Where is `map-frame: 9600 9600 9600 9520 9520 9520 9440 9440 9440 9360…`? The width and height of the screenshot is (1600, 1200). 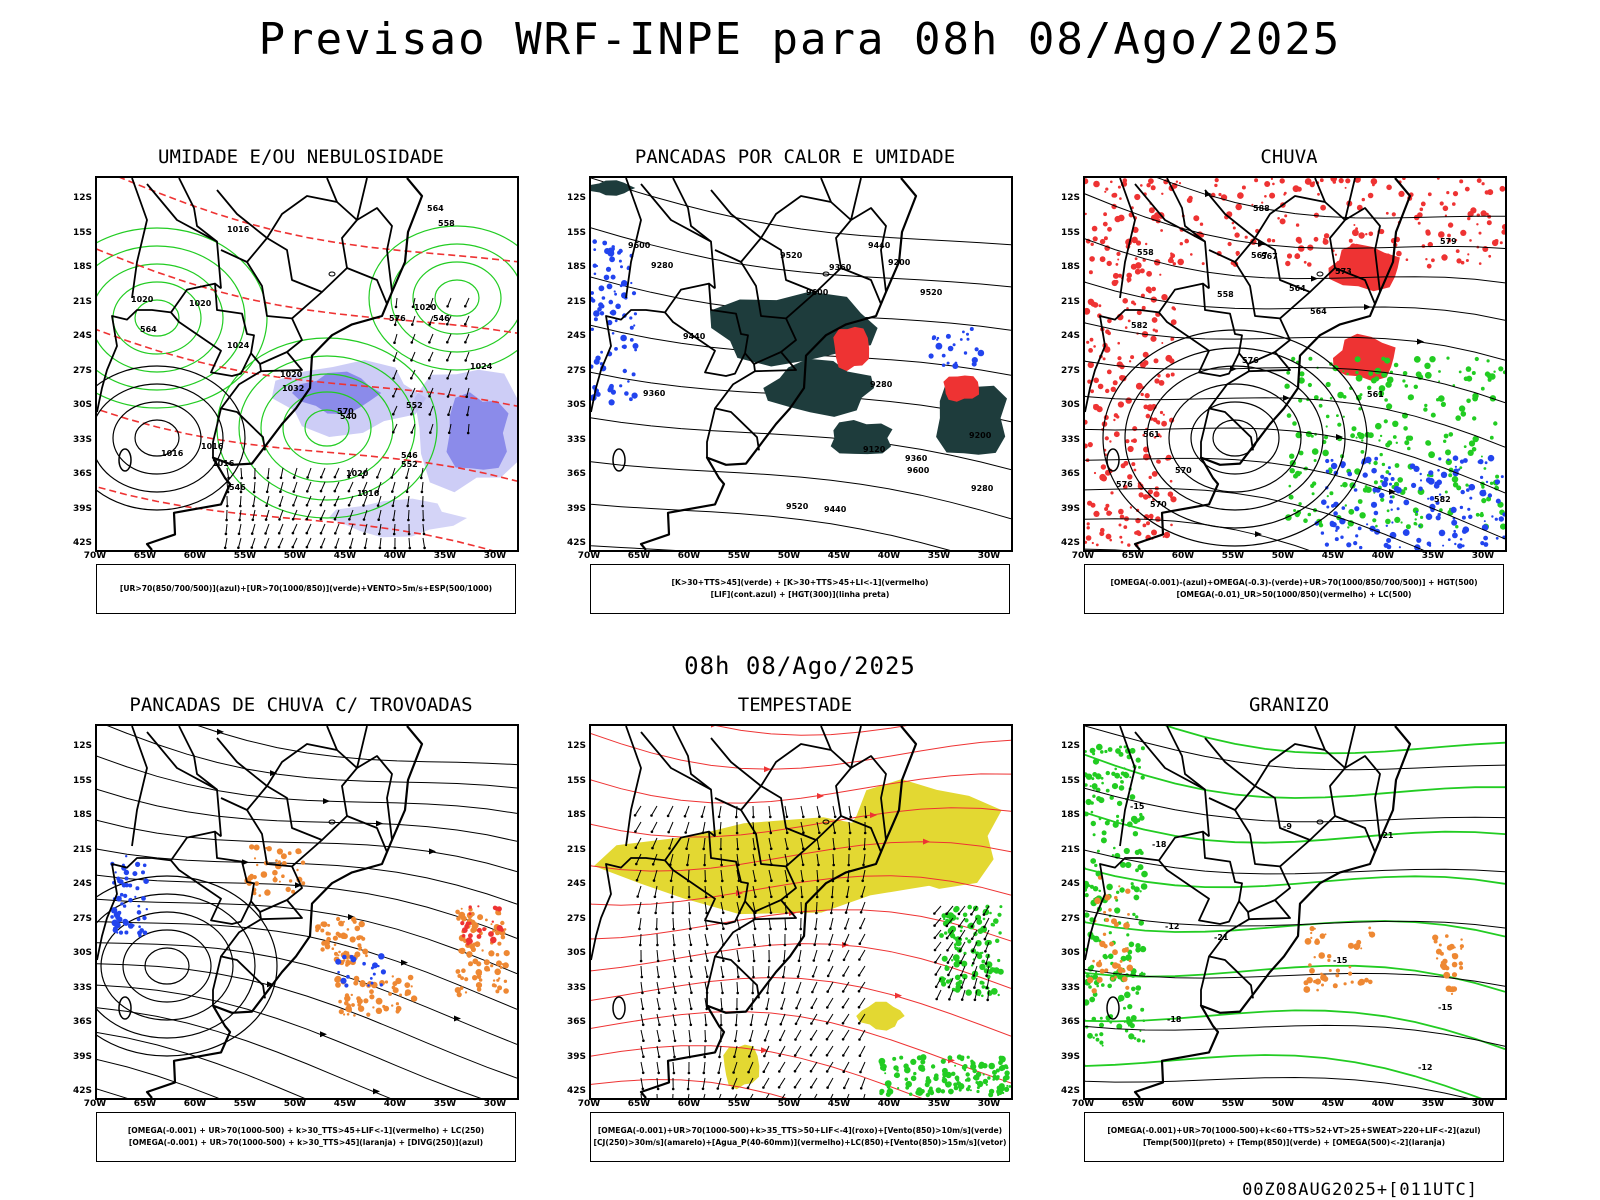 map-frame: 9600 9600 9600 9520 9520 9520 9440 9440 9440 9360… is located at coordinates (801, 364).